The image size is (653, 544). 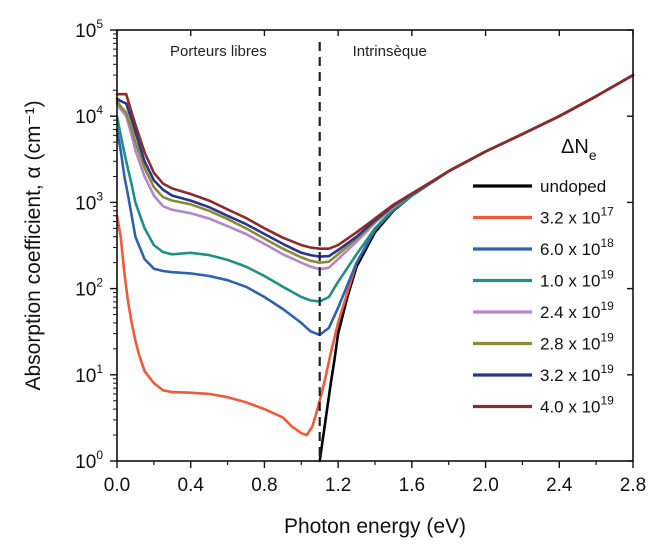 What do you see at coordinates (412, 485) in the screenshot?
I see `x-tick-label-4: 1.6` at bounding box center [412, 485].